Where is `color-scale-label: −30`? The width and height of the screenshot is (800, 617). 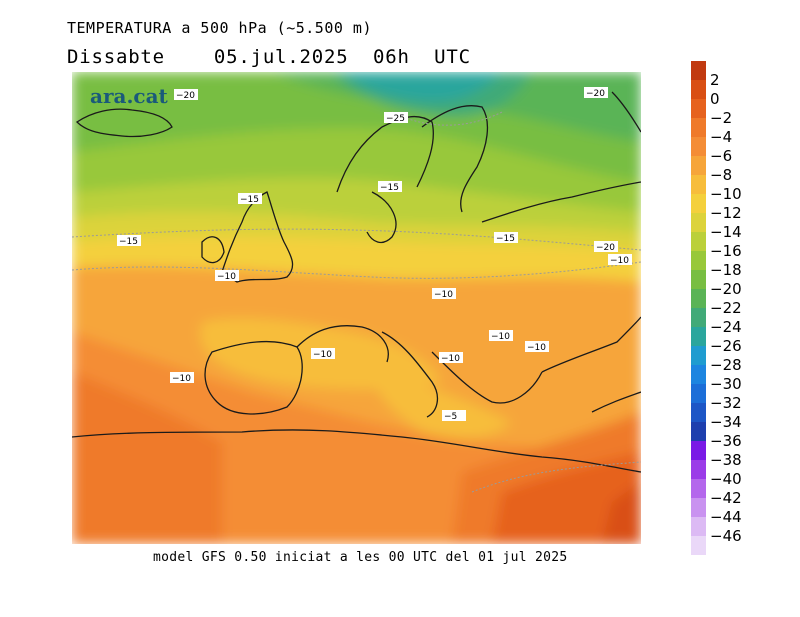
color-scale-label: −30 is located at coordinates (726, 384).